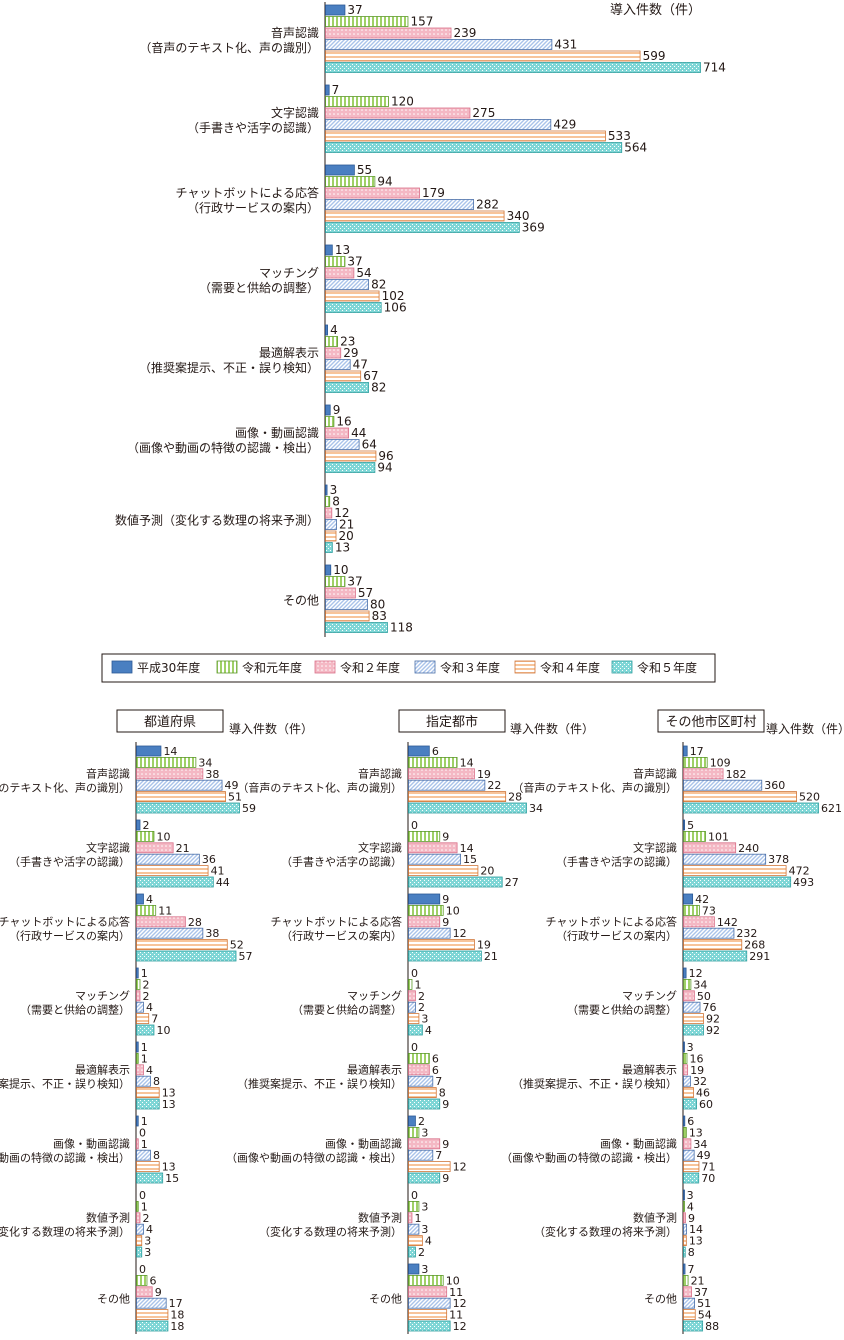  What do you see at coordinates (635, 148) in the screenshot?
I see `bar-value-label: 564` at bounding box center [635, 148].